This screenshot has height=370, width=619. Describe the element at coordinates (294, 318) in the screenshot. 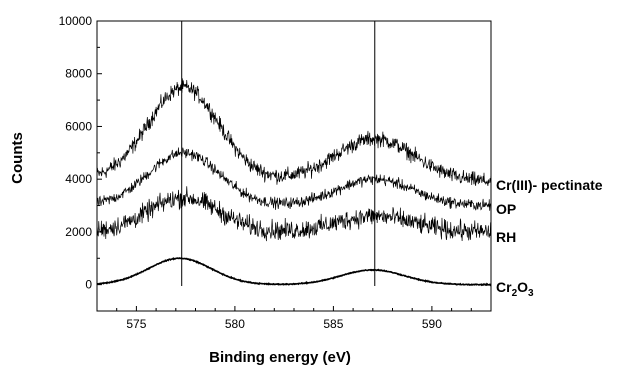

I see `x-axis: 575 580 585 590` at that location.